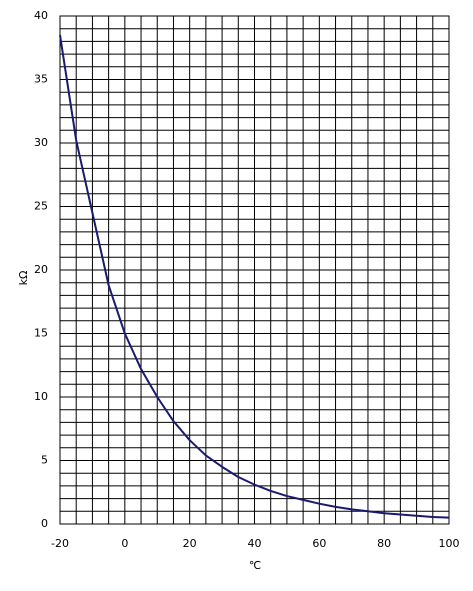 The width and height of the screenshot is (473, 591). What do you see at coordinates (41, 206) in the screenshot?
I see `y-tick-label: 25` at bounding box center [41, 206].